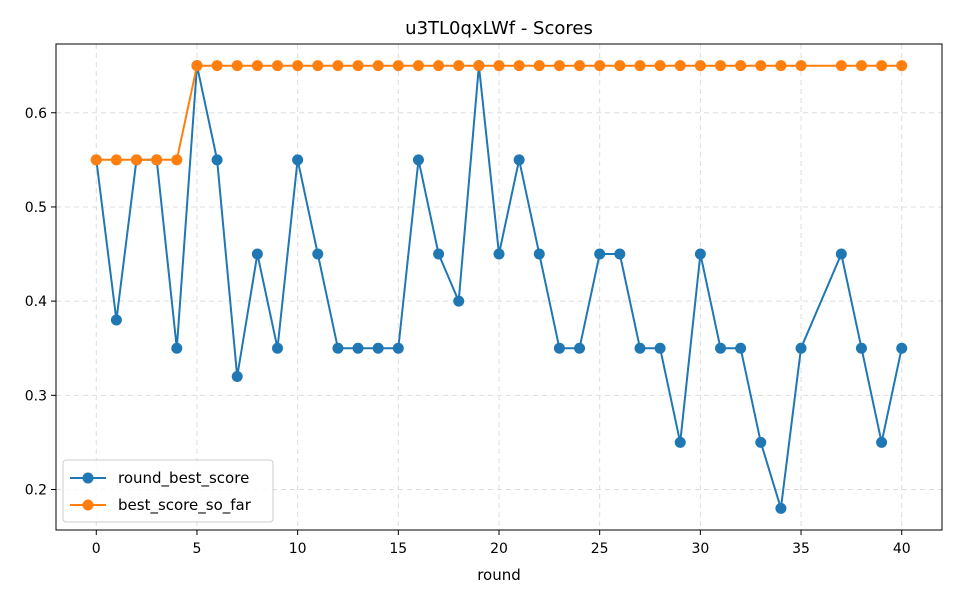  I want to click on legend-box, so click(168, 491).